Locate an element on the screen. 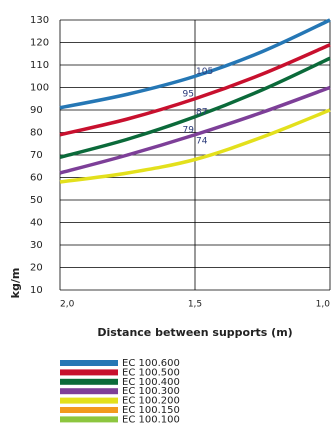 The image size is (335, 440). y-tick-label: 80 is located at coordinates (36, 133).